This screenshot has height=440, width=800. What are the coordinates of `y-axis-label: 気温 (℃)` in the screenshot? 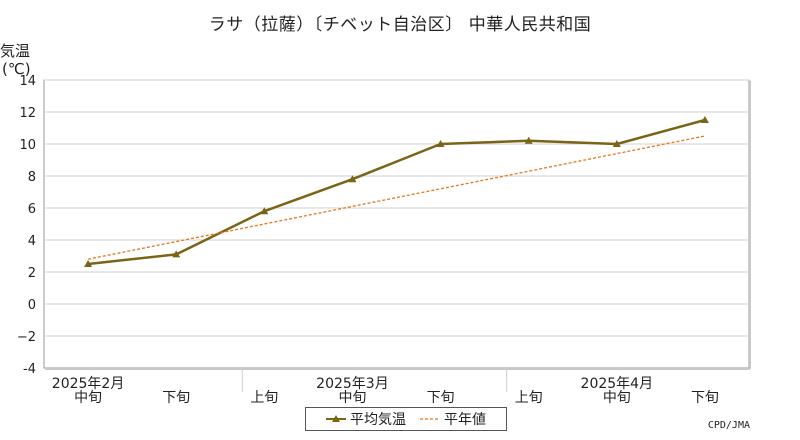 It's located at (15, 60).